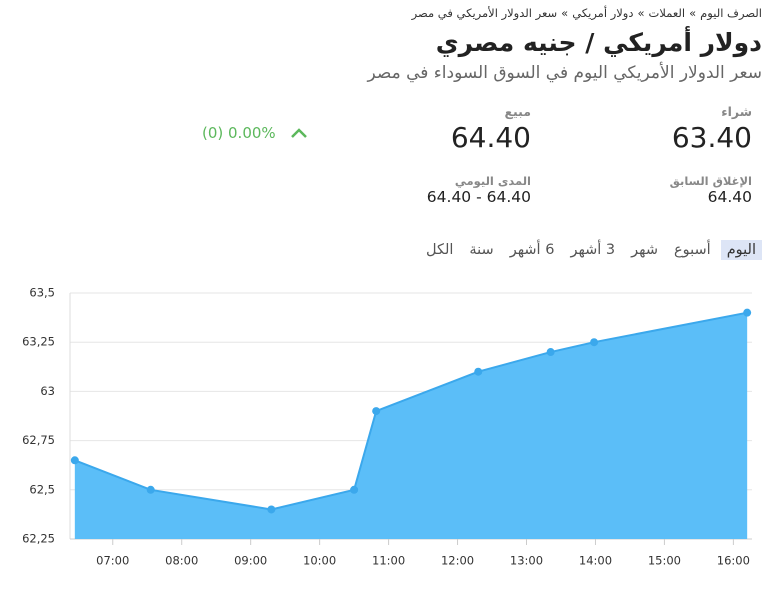 This screenshot has width=779, height=594. I want to click on daily-range-value: 64.40 - 64.40, so click(478, 197).